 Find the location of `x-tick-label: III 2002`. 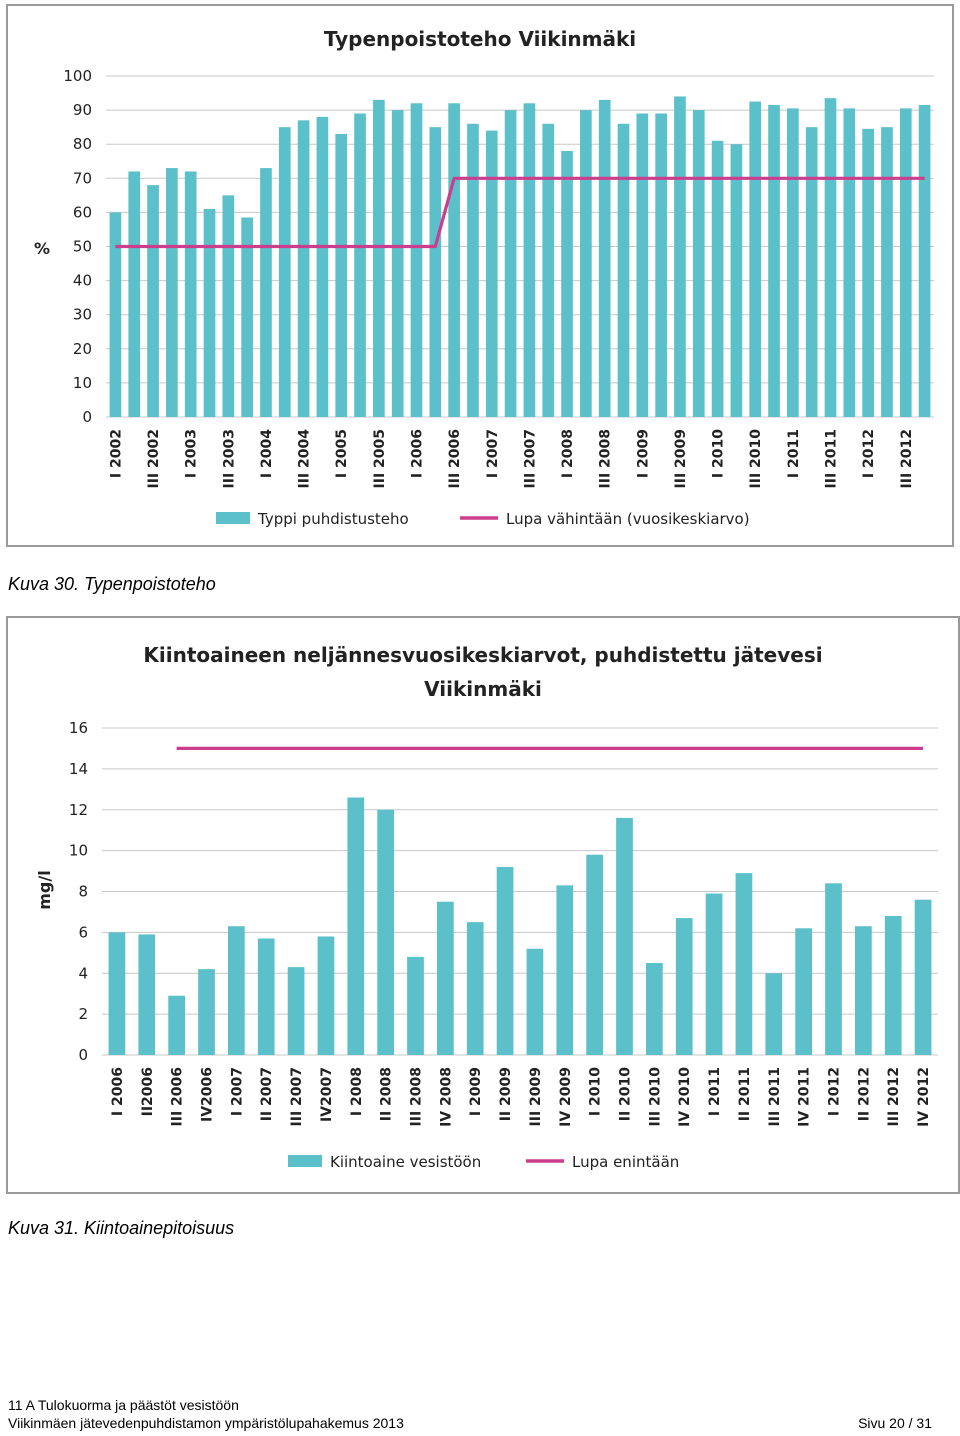

x-tick-label: III 2002 is located at coordinates (154, 458).